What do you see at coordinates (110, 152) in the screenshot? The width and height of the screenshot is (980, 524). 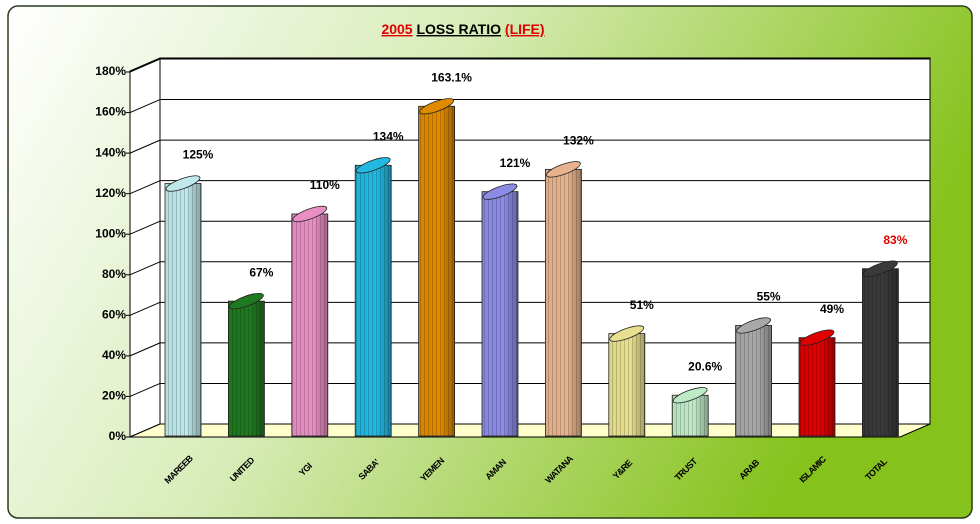 I see `y-tick-label: 140%` at bounding box center [110, 152].